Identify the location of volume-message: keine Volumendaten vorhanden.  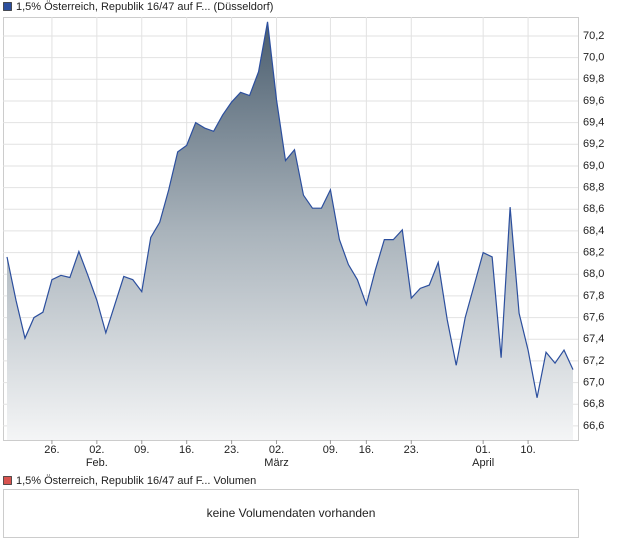
(291, 513).